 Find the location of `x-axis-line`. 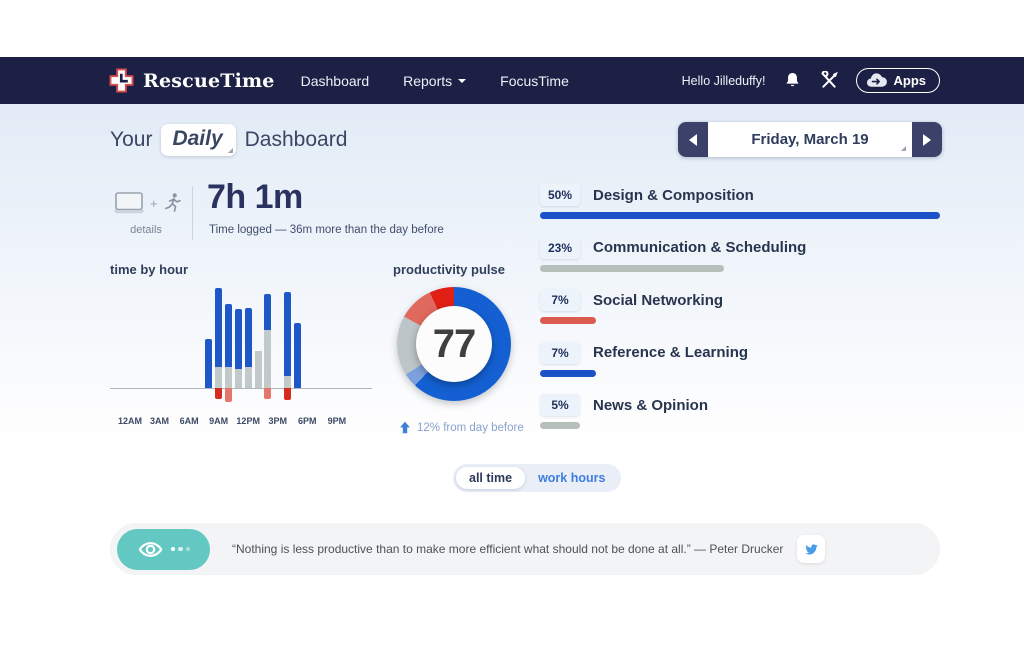

x-axis-line is located at coordinates (241, 388).